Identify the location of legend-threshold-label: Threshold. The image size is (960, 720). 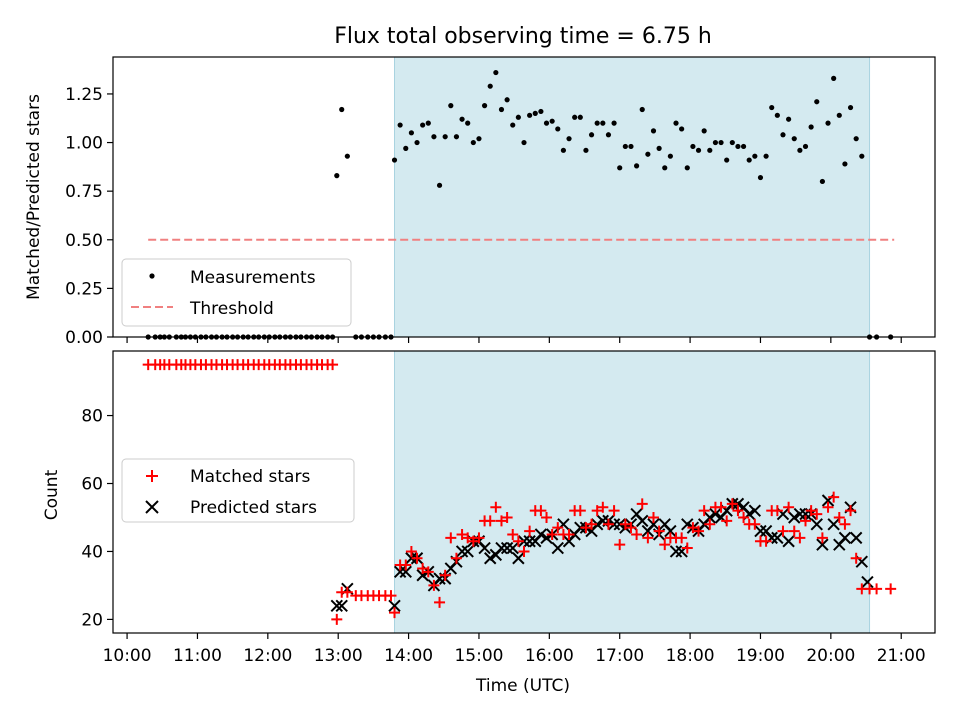
(231, 309).